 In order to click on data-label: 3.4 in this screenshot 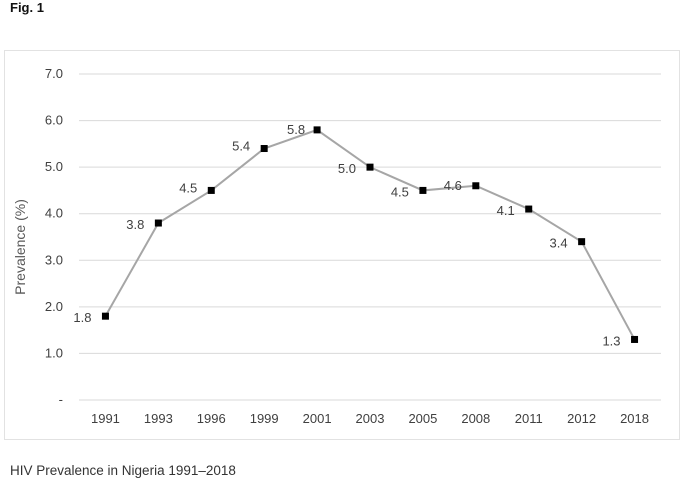, I will do `click(559, 243)`.